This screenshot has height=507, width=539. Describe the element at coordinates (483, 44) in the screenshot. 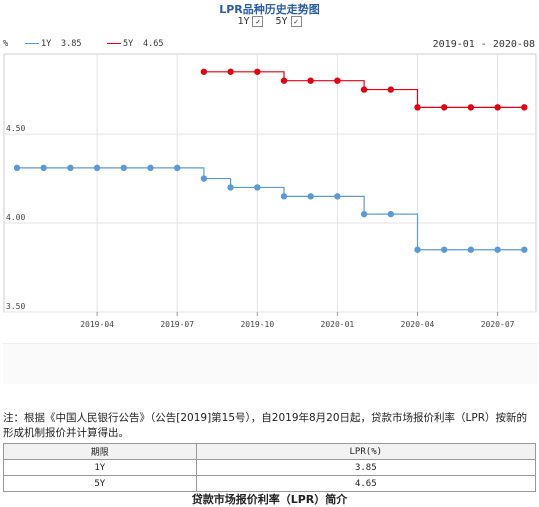

I see `date-range: 2019-01 - 2020-08` at that location.